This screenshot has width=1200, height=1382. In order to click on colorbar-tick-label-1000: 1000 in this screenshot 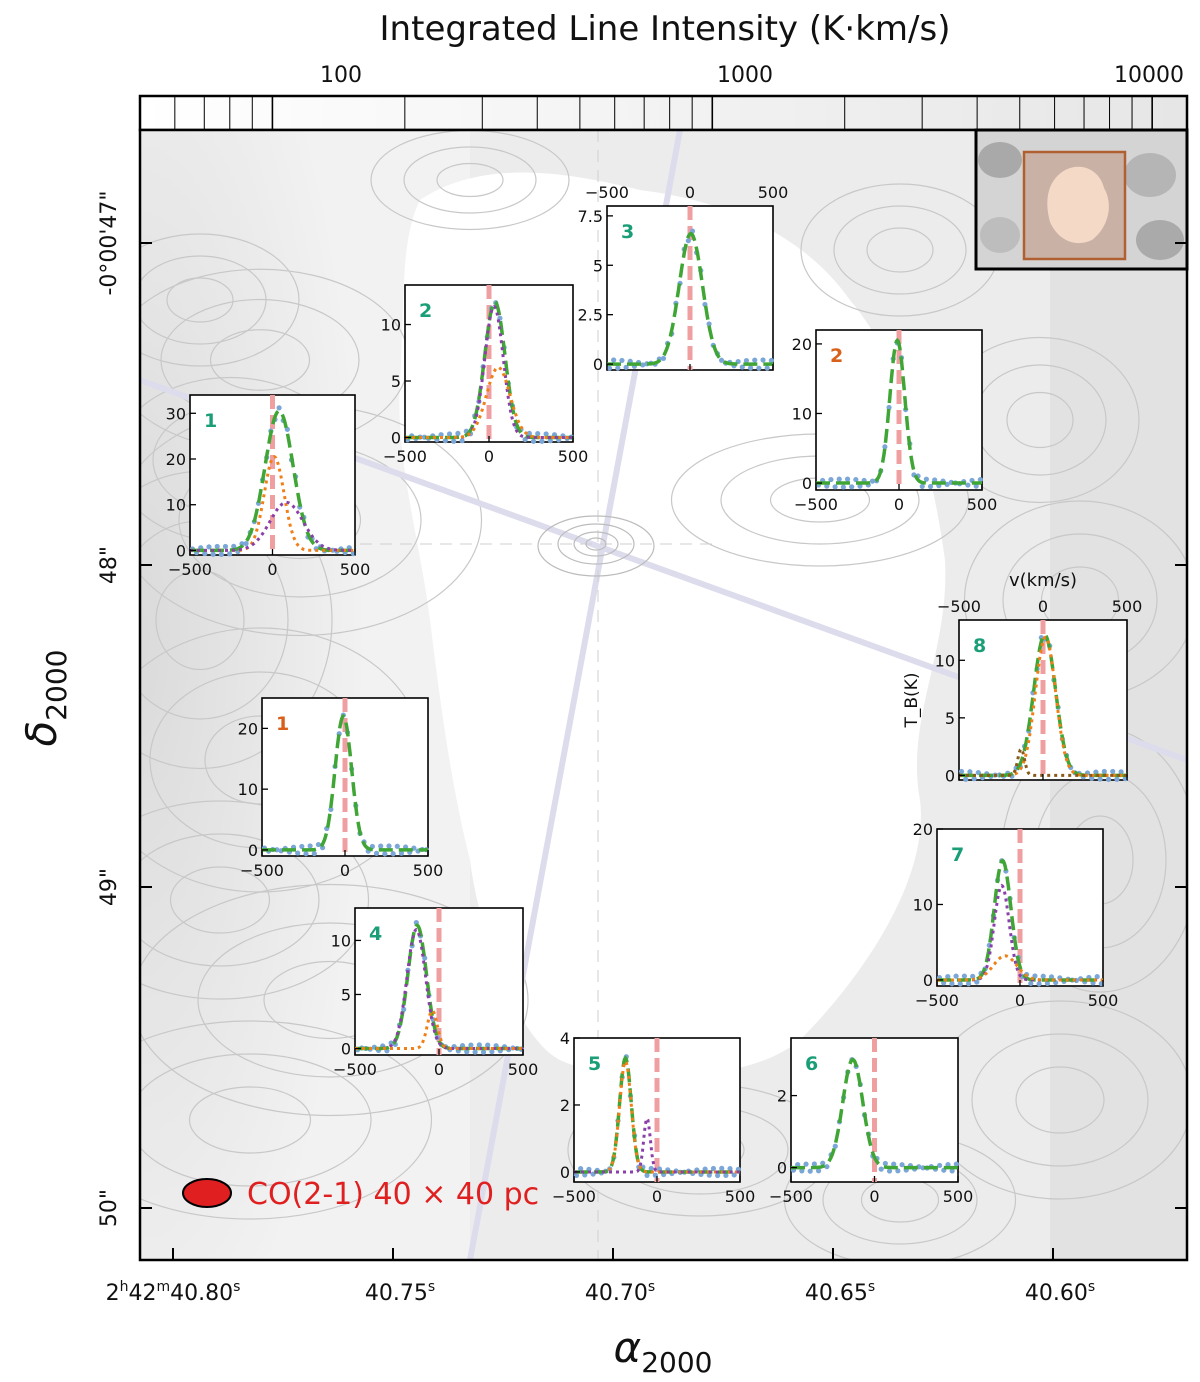, I will do `click(745, 75)`.